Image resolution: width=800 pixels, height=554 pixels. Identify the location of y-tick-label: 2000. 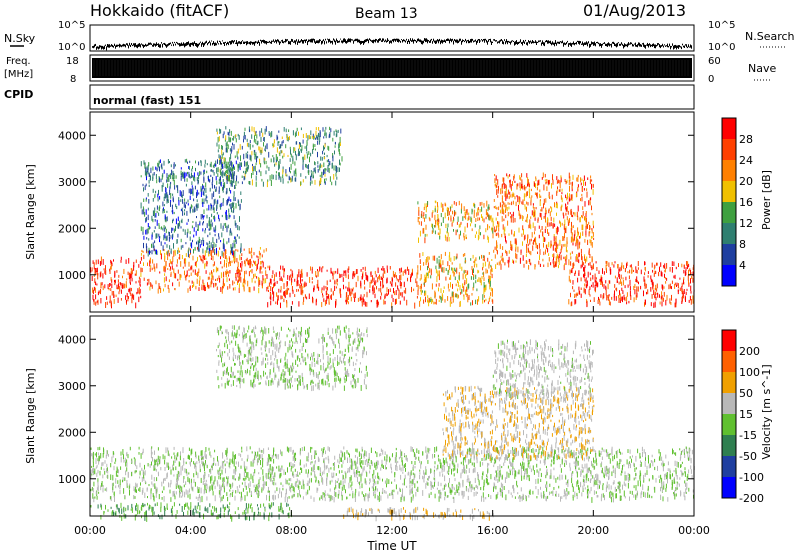
(72, 228).